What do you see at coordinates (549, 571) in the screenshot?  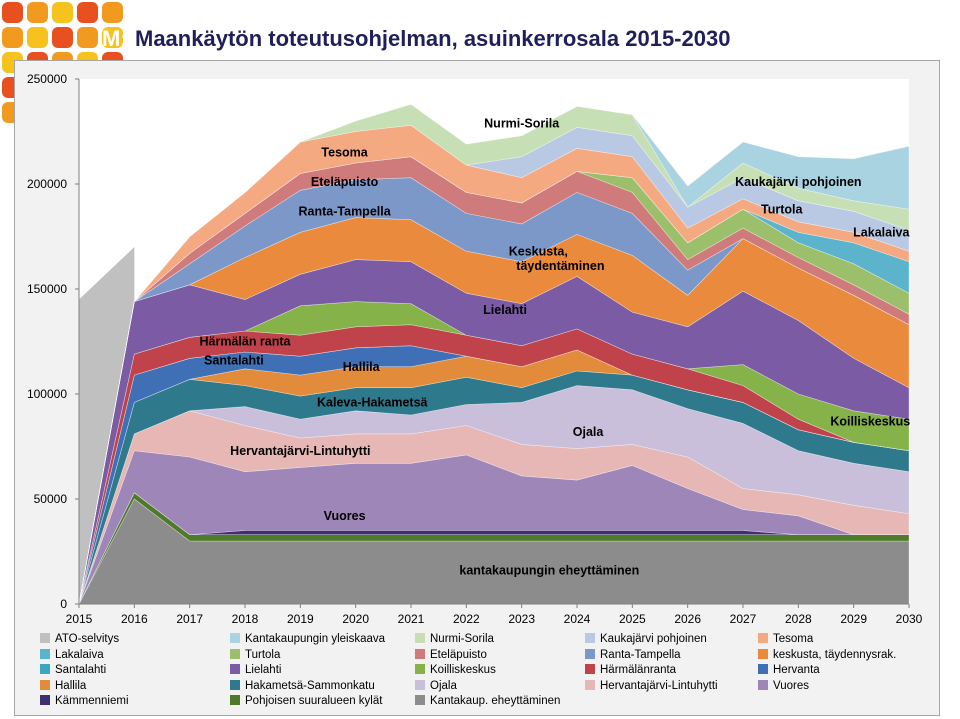 I see `area-annotation: kantakaupungin eheyttäminen` at bounding box center [549, 571].